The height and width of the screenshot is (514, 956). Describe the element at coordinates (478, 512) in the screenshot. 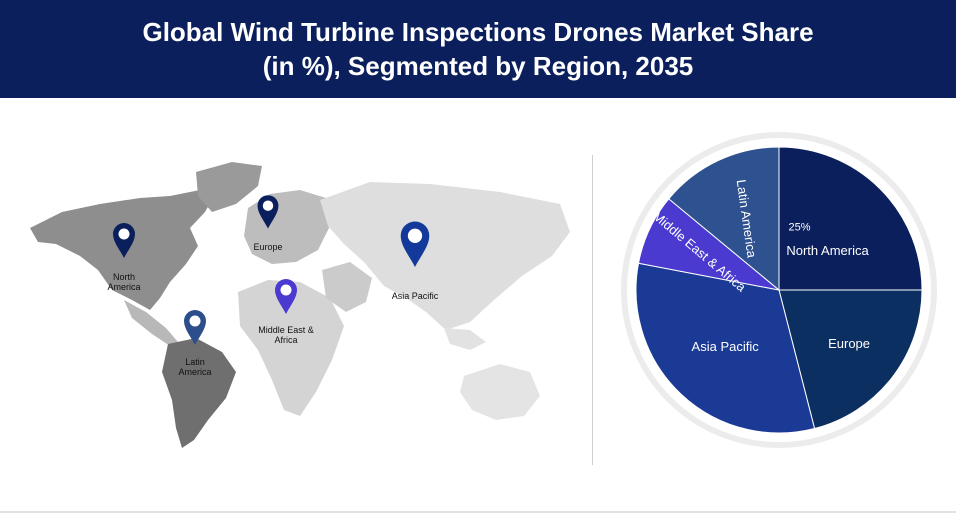

I see `bottom-rule` at that location.